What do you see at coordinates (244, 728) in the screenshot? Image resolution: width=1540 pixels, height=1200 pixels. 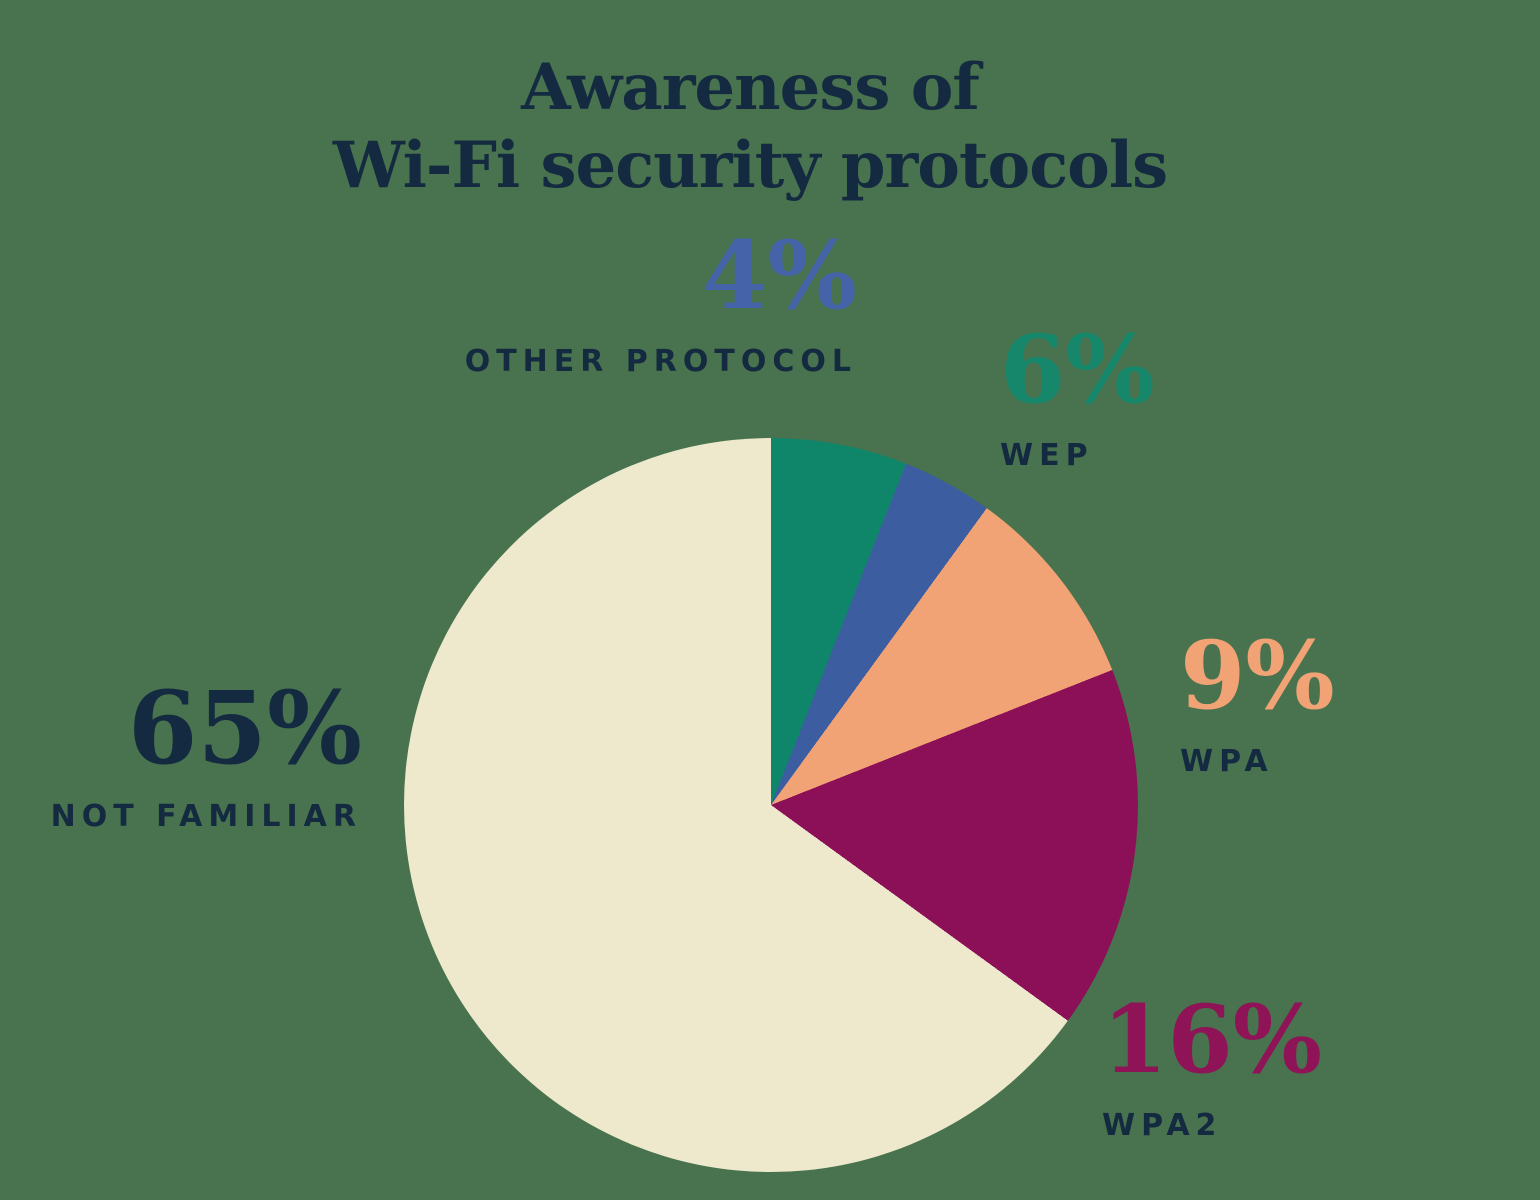 I see `callout-not-familiar-value: 65%` at bounding box center [244, 728].